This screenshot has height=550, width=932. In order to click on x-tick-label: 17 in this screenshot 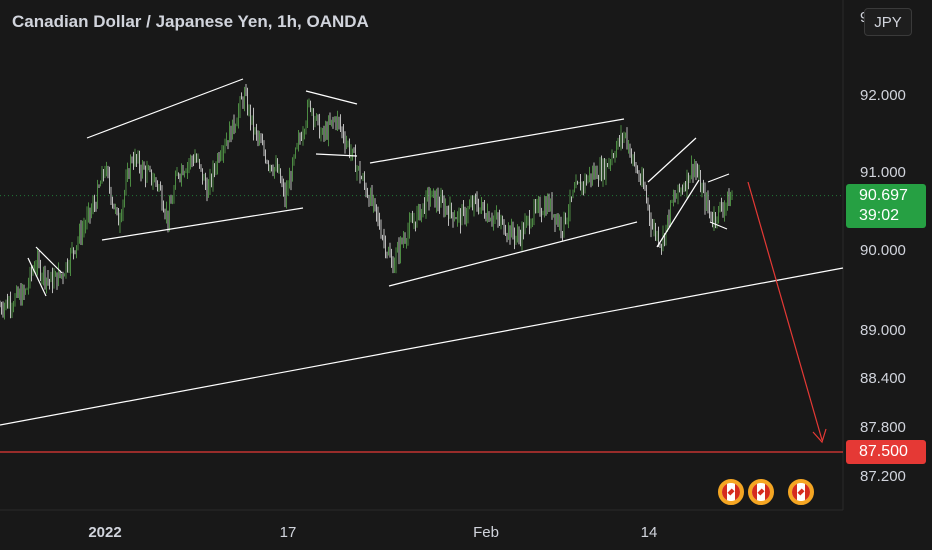, I will do `click(288, 532)`.